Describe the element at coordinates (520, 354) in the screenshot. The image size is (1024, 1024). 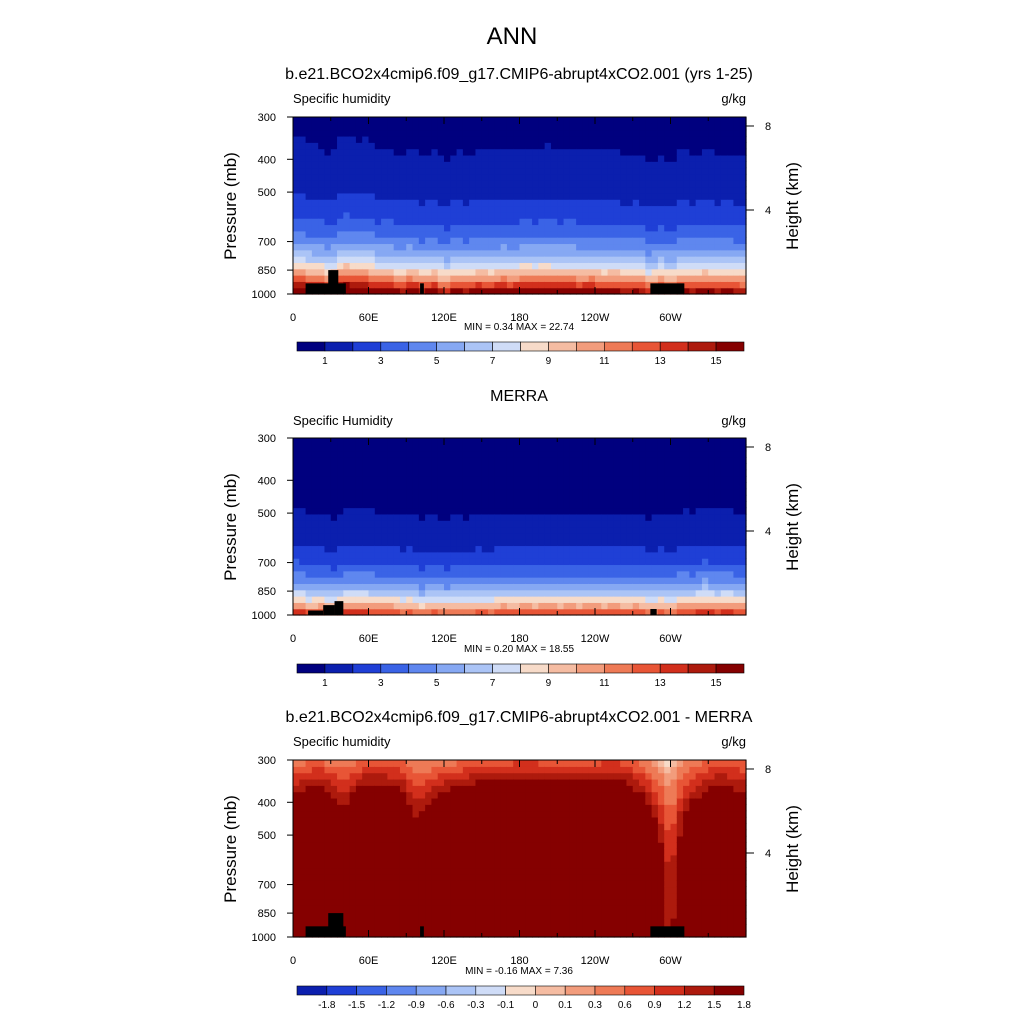
I see `colorbar: 1 3 5 7 9 11 13 15` at that location.